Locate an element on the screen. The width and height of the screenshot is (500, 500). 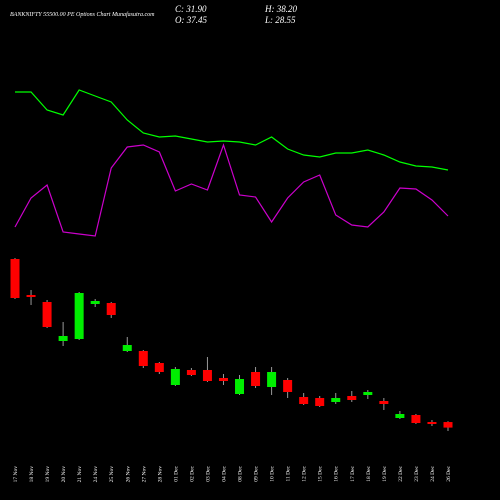
x-tick-label: 18 Dec is located at coordinates (369, 473).